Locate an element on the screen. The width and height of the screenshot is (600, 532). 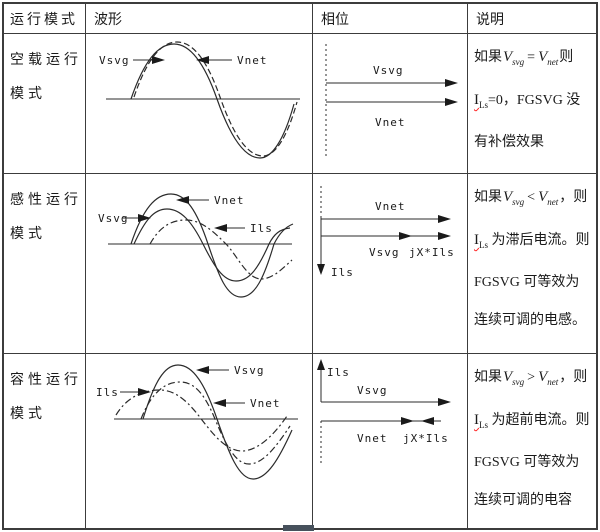
waveform-cell-noload: Vsvg Vnet is located at coordinates (199, 104).